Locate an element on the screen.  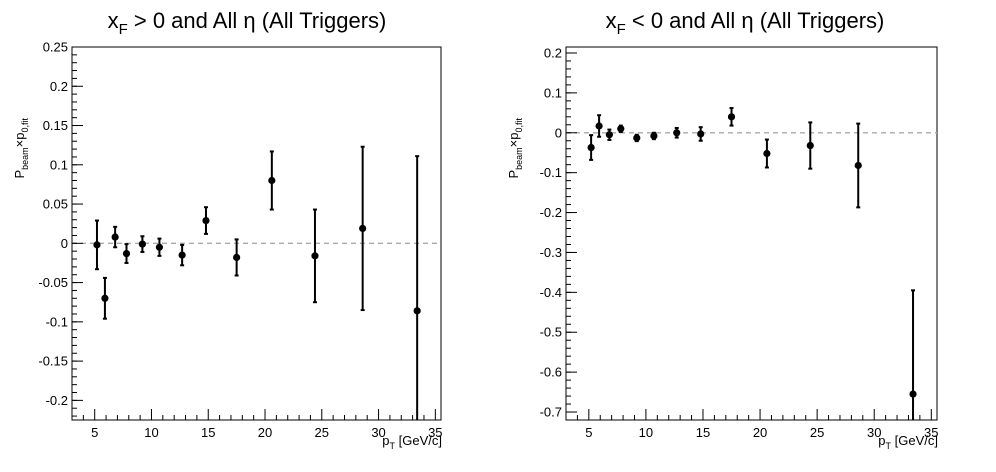
y-tick-label: -0.3 is located at coordinates (551, 252).